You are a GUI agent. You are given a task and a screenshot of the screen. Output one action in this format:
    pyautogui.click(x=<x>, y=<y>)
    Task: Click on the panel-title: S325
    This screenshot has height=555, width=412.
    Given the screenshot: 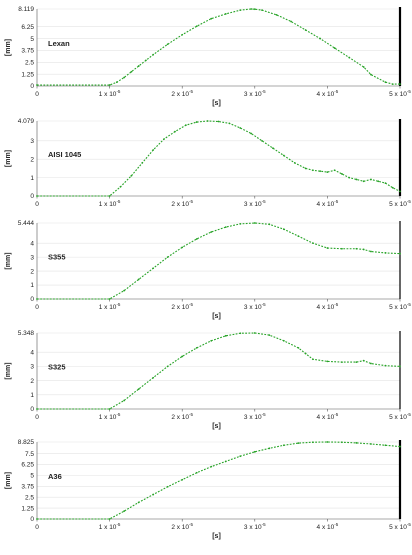 What is the action you would take?
    pyautogui.click(x=57, y=366)
    